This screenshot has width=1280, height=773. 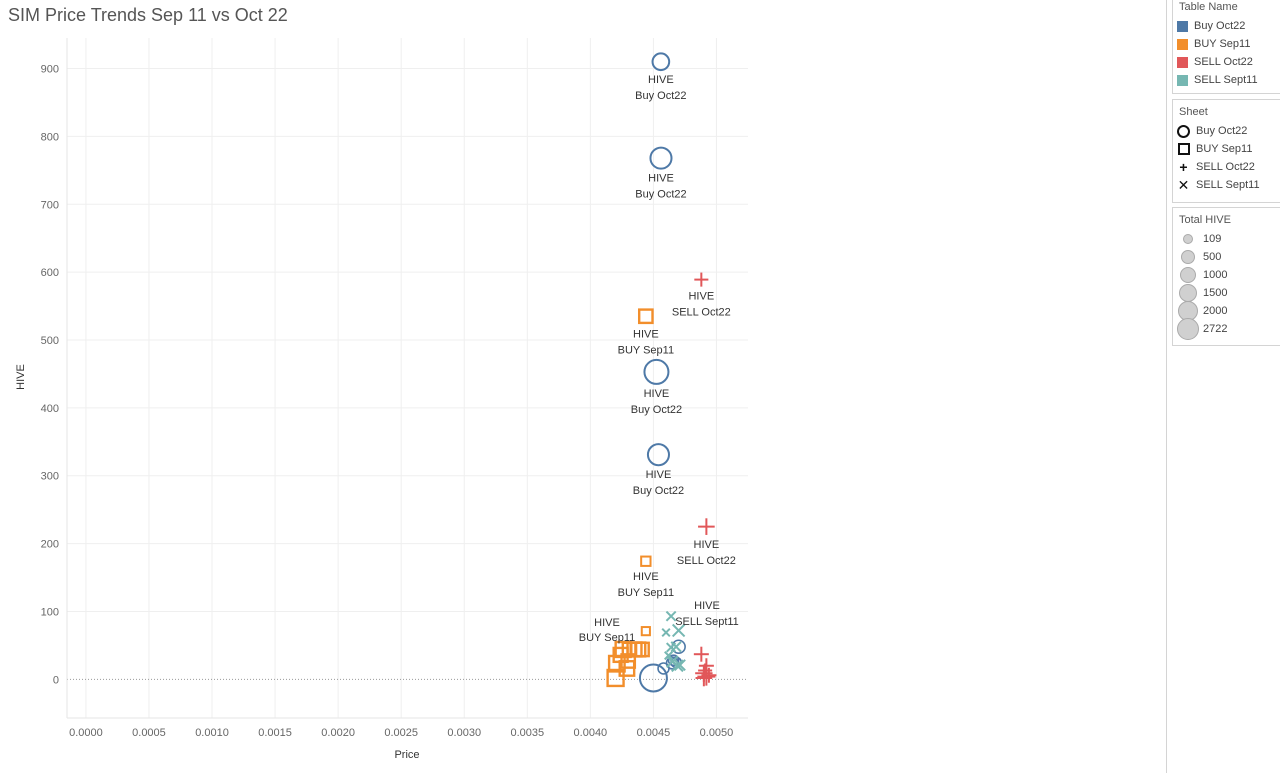 What do you see at coordinates (717, 733) in the screenshot?
I see `x-tick-label: 0.0050` at bounding box center [717, 733].